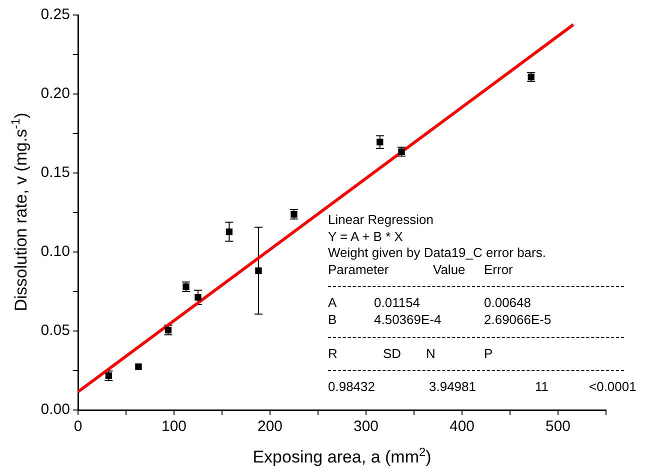  What do you see at coordinates (365, 236) in the screenshot?
I see `annotation: Y = A + B * X` at bounding box center [365, 236].